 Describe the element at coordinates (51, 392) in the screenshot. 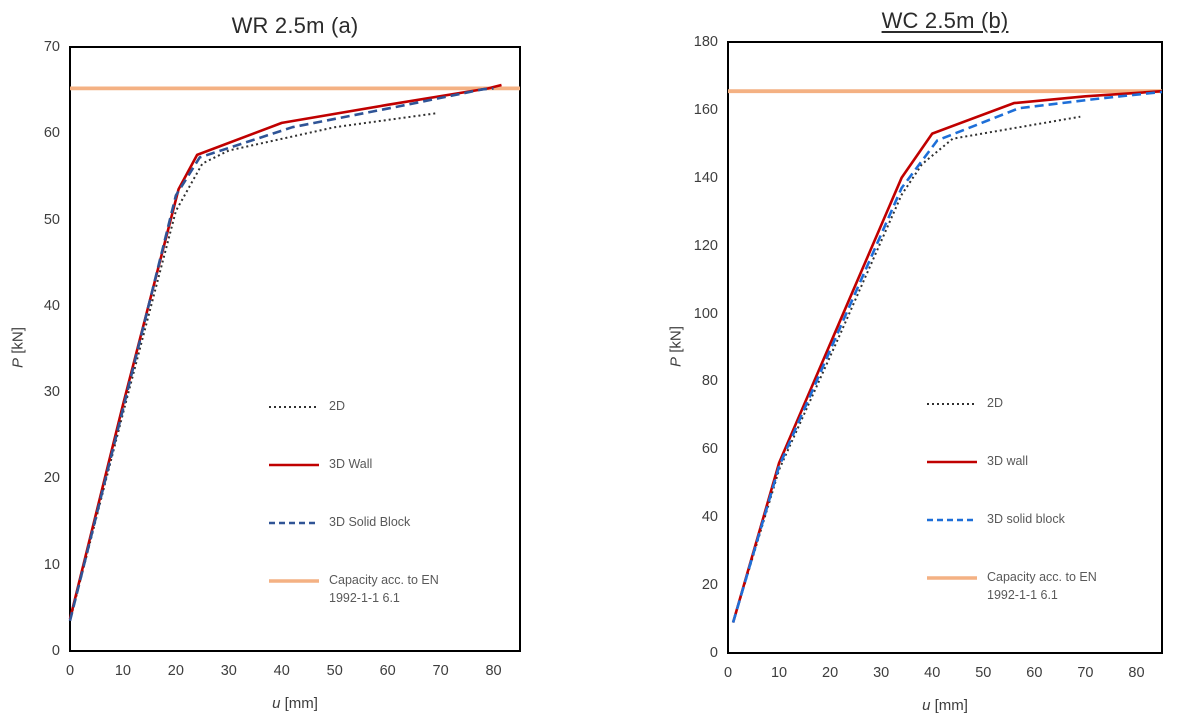

I see `y-tick-label: 30` at that location.